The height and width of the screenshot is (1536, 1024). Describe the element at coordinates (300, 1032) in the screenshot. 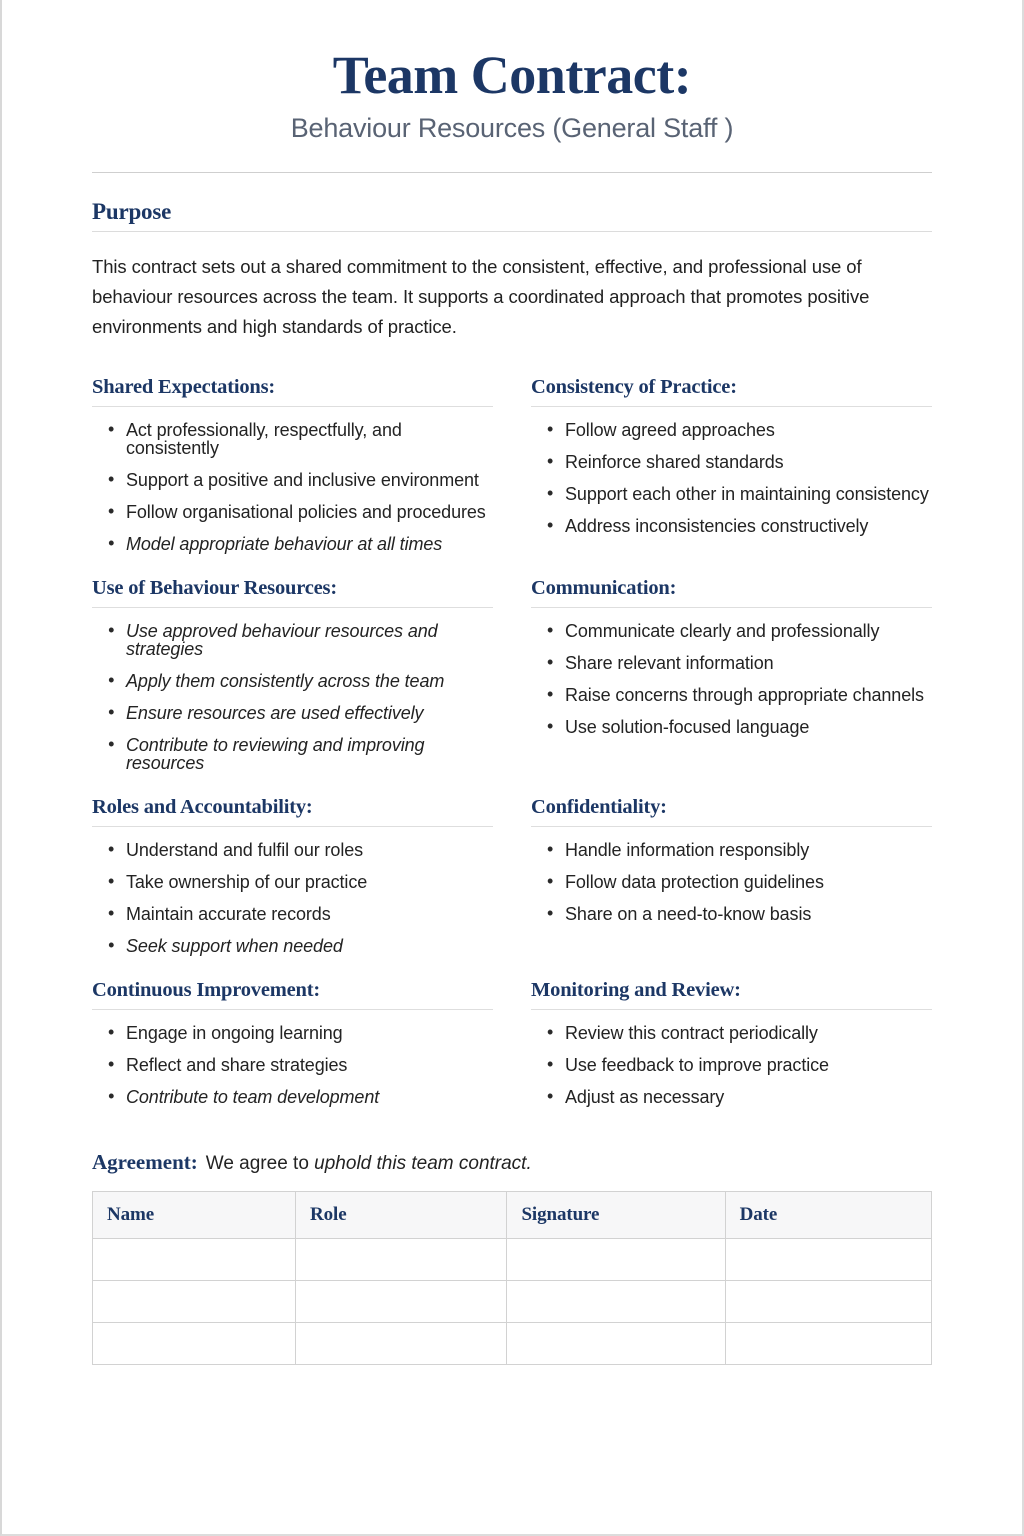

I see `list-item: Engage in ongoing learning` at that location.